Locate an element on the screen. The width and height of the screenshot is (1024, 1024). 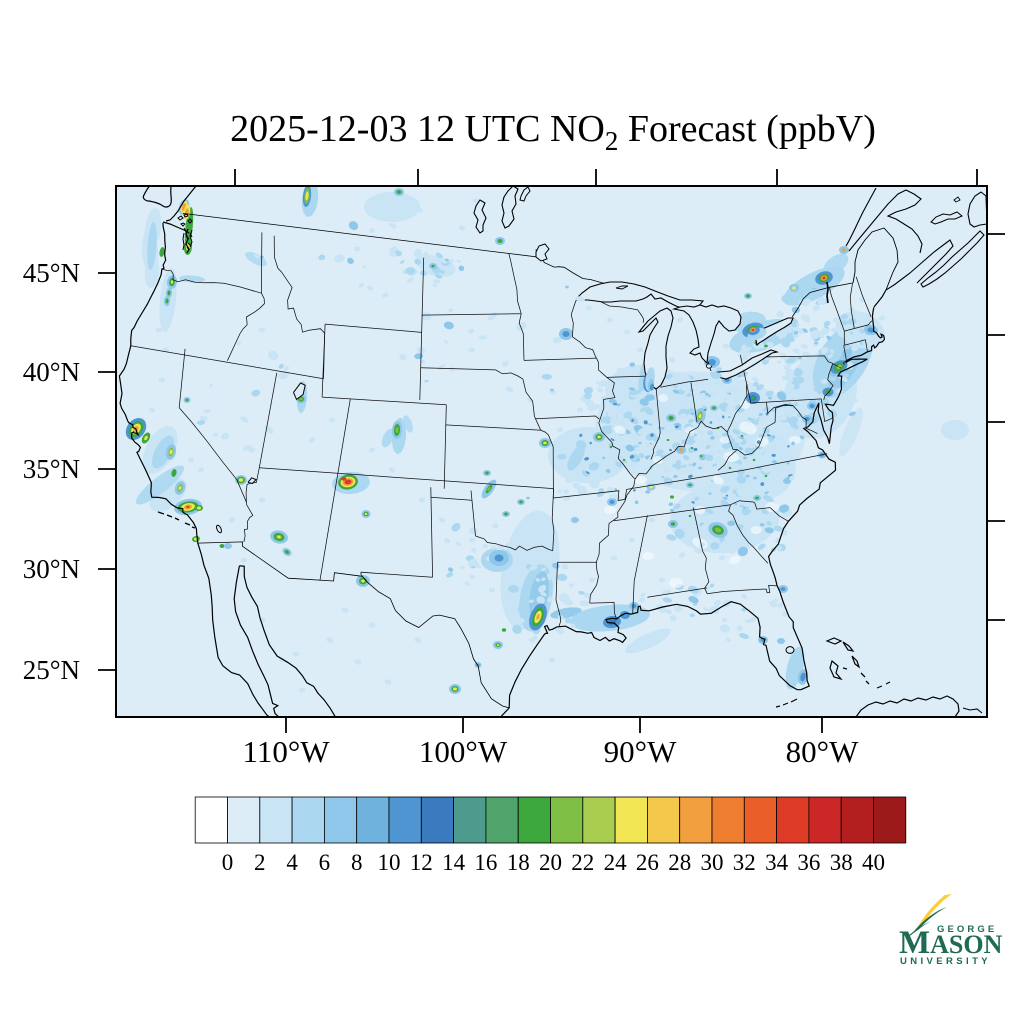
svg-text: 14 is located at coordinates (454, 862).